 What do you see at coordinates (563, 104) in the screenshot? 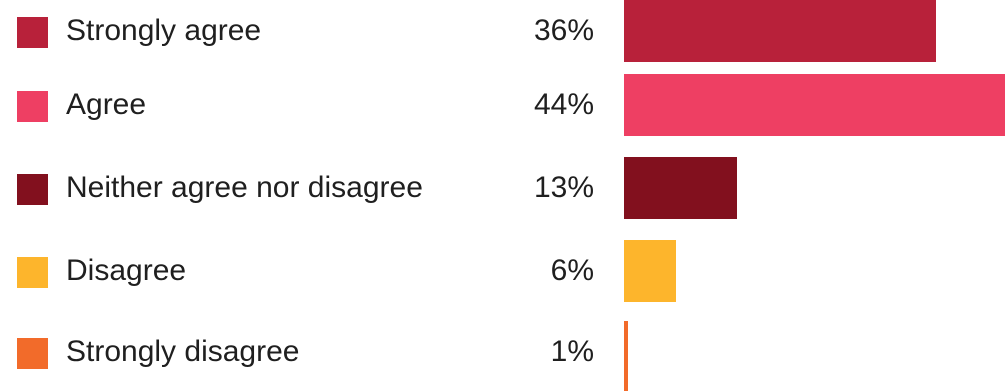
I see `value-label: 44%` at bounding box center [563, 104].